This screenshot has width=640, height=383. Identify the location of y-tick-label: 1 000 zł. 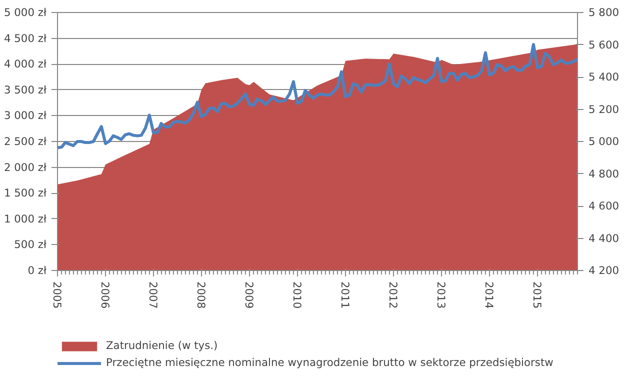
(26, 219).